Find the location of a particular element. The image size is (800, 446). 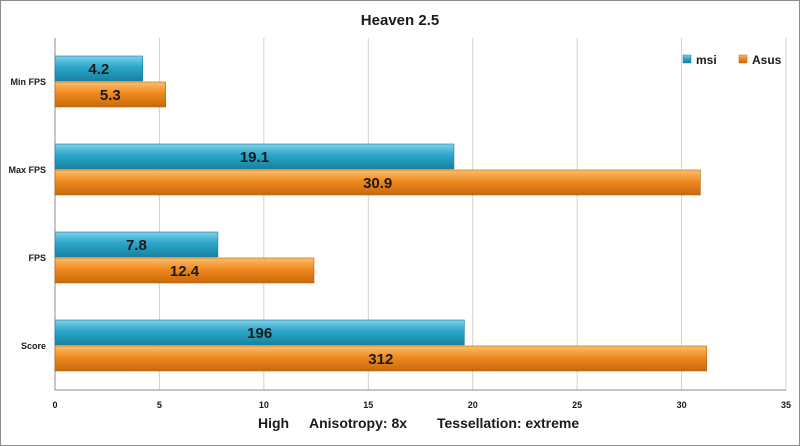

x-tick-label: 20 is located at coordinates (473, 405).